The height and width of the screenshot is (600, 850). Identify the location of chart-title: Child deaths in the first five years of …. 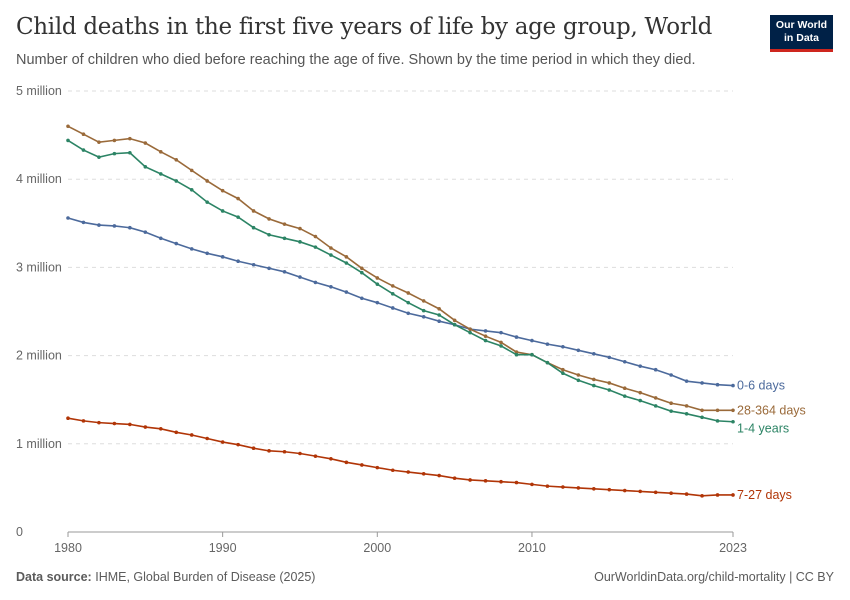
(364, 27).